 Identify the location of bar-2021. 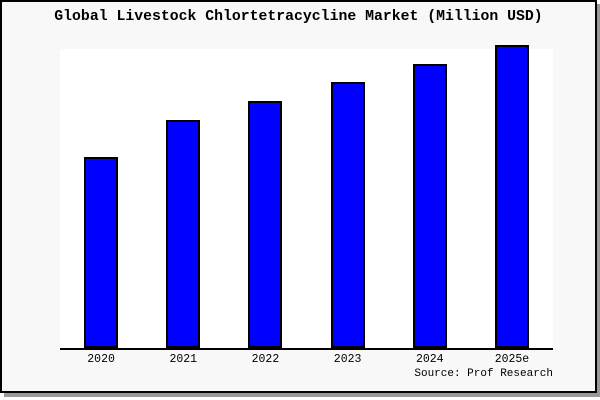
(183, 234).